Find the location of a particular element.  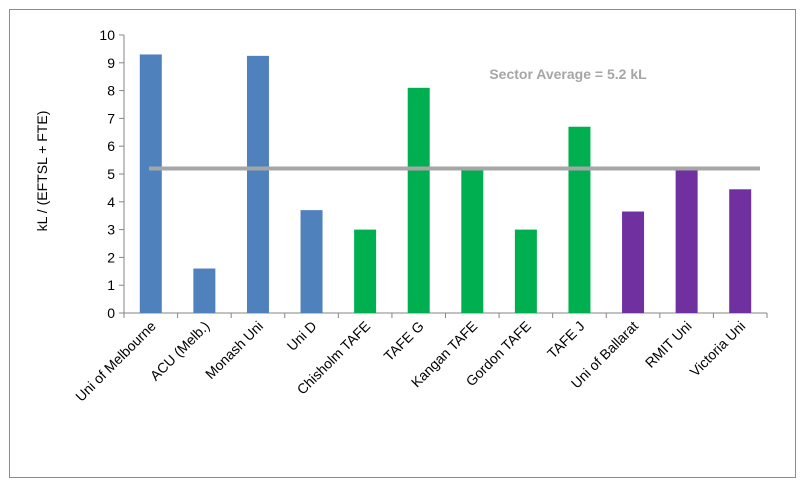

y-tick-label: 2 is located at coordinates (111, 257).